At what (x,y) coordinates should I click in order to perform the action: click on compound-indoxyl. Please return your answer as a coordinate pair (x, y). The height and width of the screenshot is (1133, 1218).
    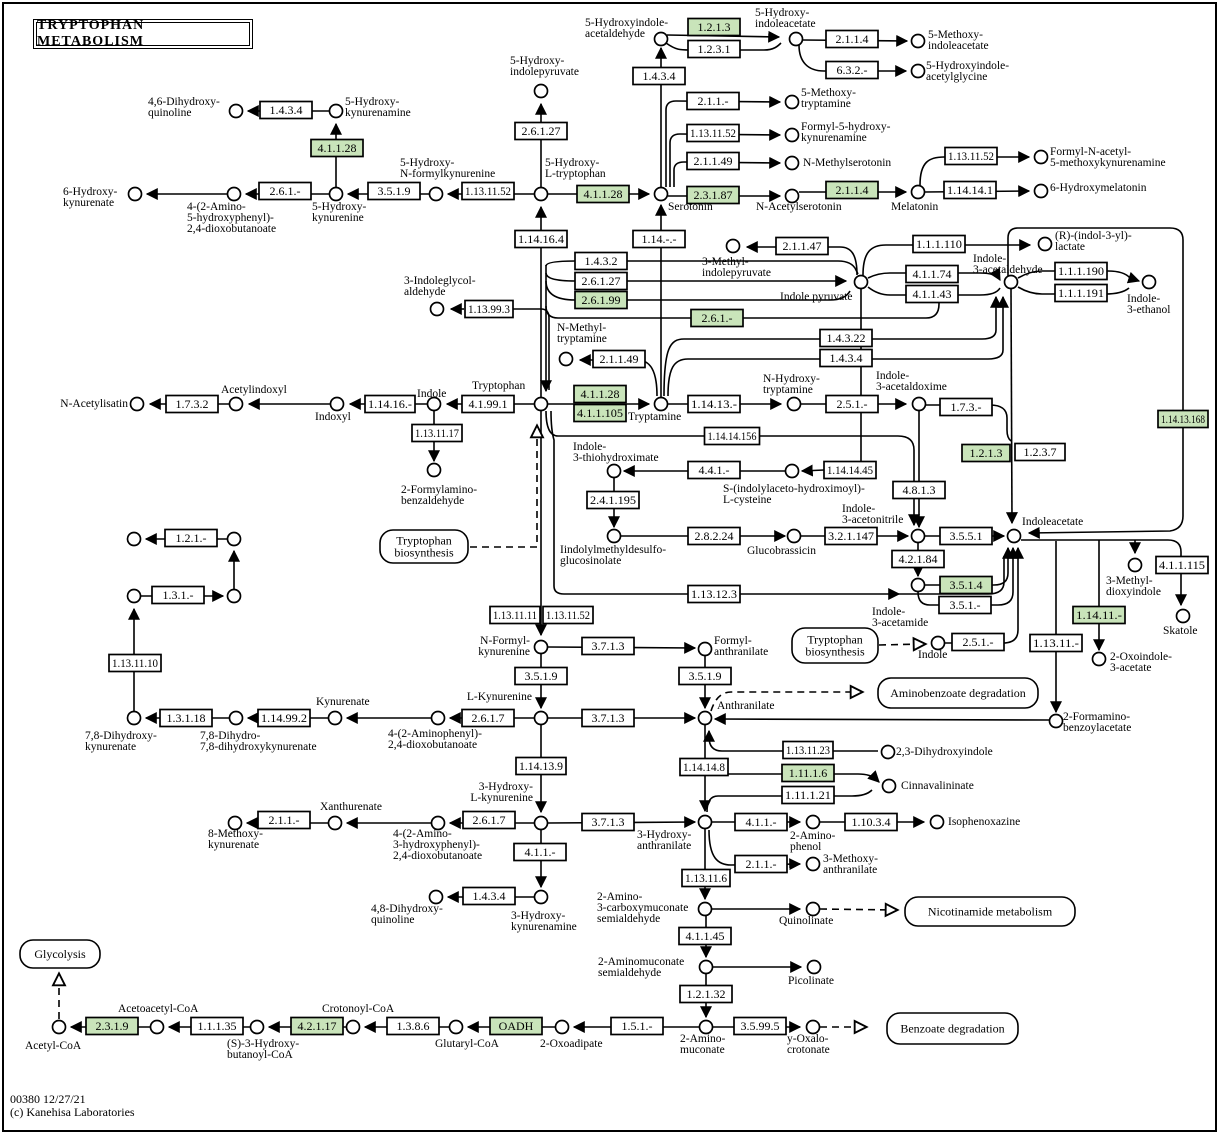
    Looking at the image, I should click on (337, 404).